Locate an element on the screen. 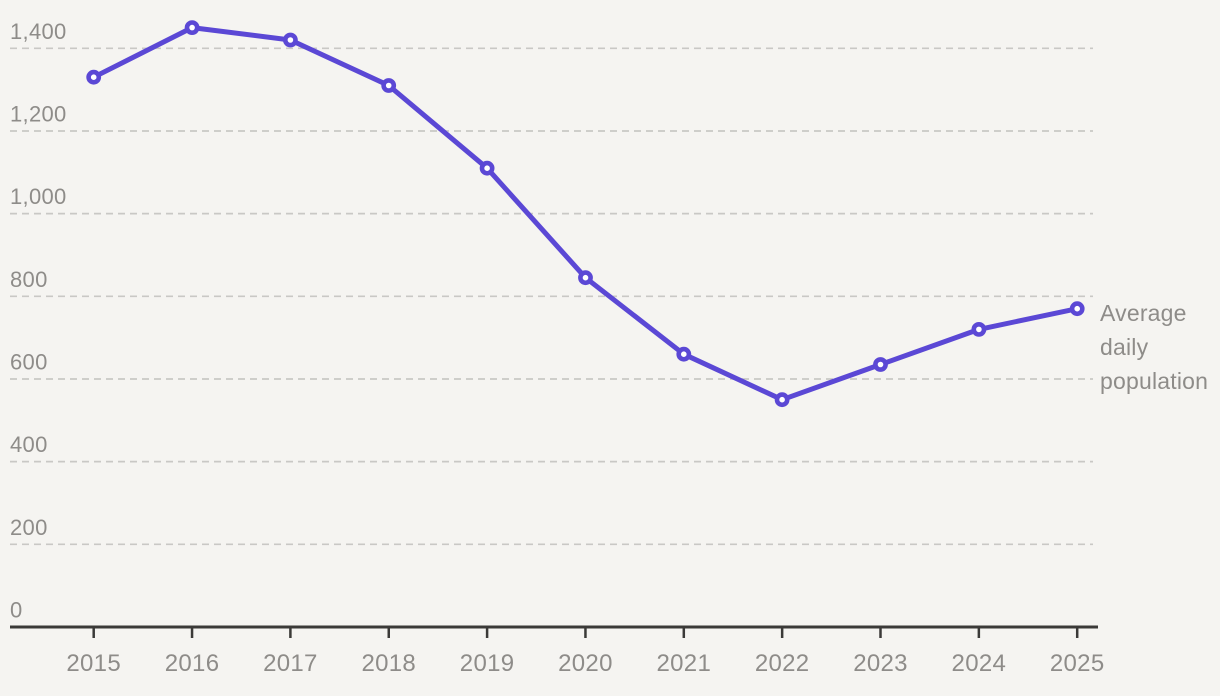 The image size is (1220, 696). y-tick-labels: 0 200 400 600 800 1,000 1,200 1,400 is located at coordinates (38, 321).